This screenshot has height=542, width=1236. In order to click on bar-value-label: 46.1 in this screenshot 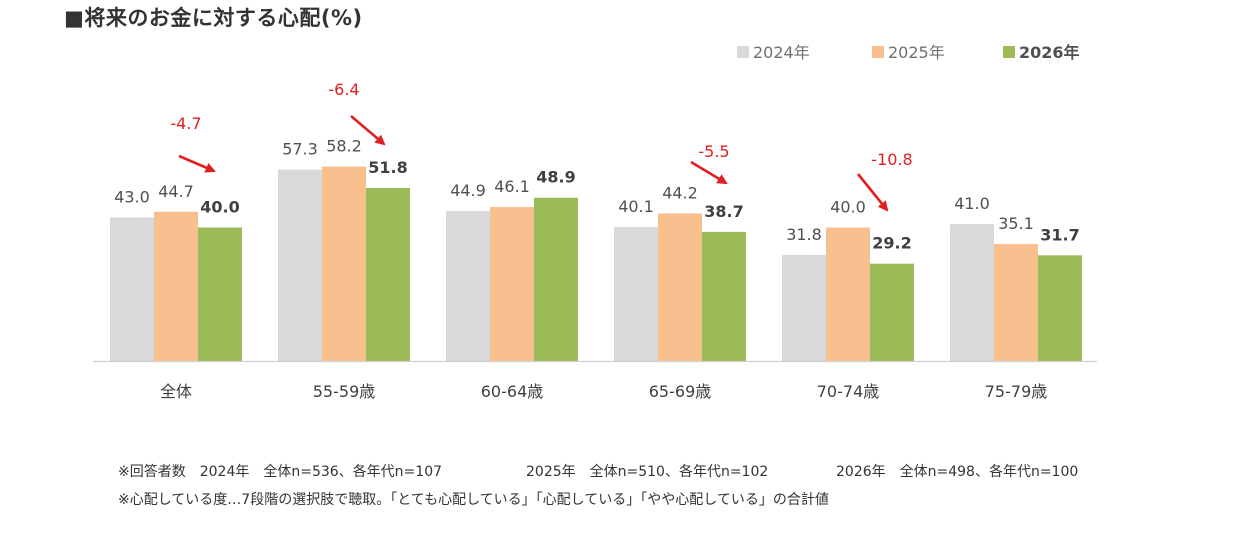, I will do `click(512, 186)`.